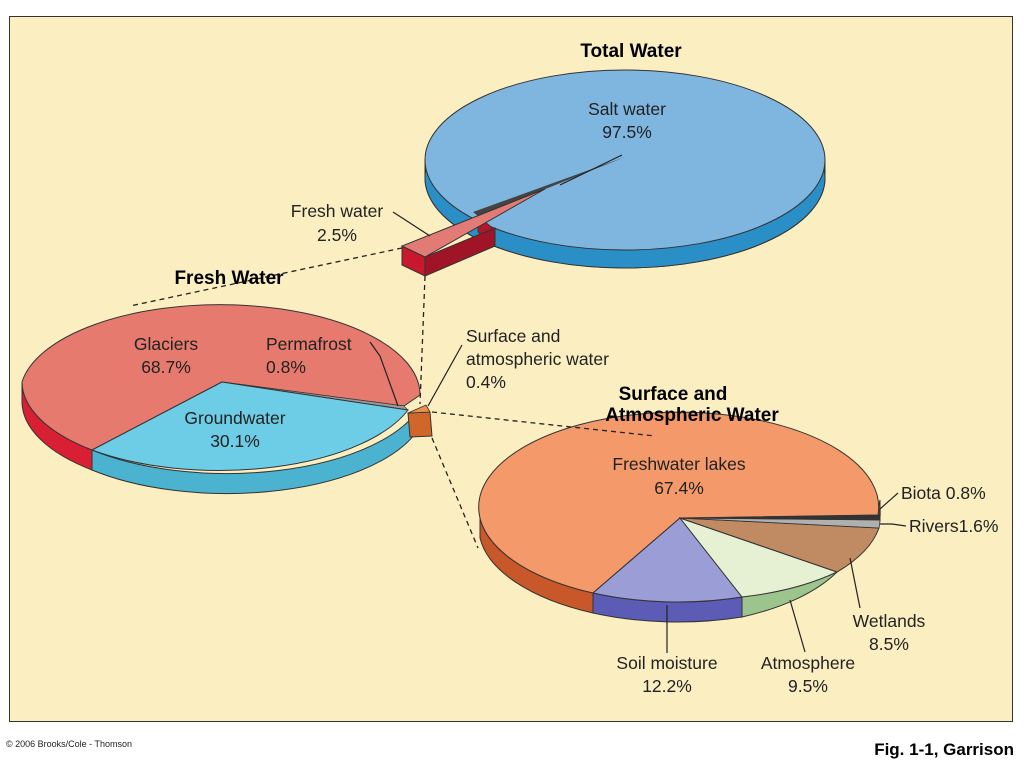  Describe the element at coordinates (473, 223) in the screenshot. I see `fresh-water-slice` at that location.